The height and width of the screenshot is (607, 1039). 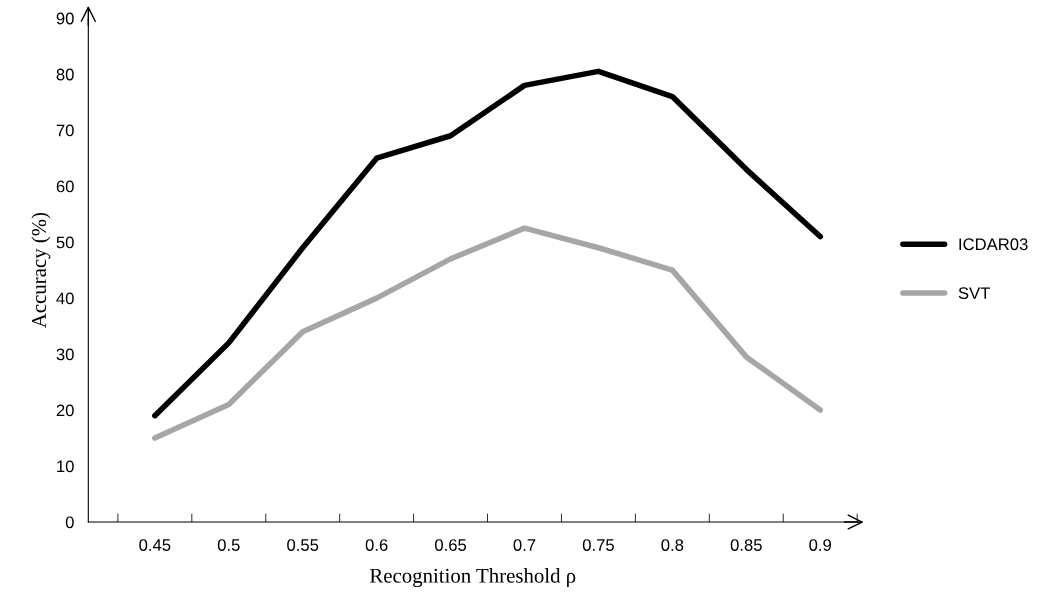 I want to click on y-tick-label: 0, so click(x=69, y=522).